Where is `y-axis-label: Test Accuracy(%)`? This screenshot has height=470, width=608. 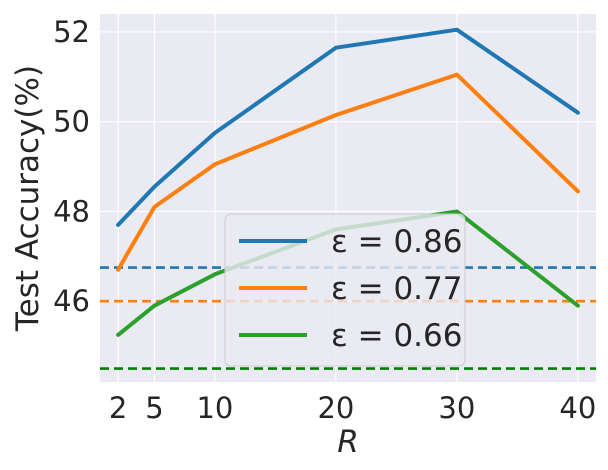 y-axis-label: Test Accuracy(%) is located at coordinates (28, 198).